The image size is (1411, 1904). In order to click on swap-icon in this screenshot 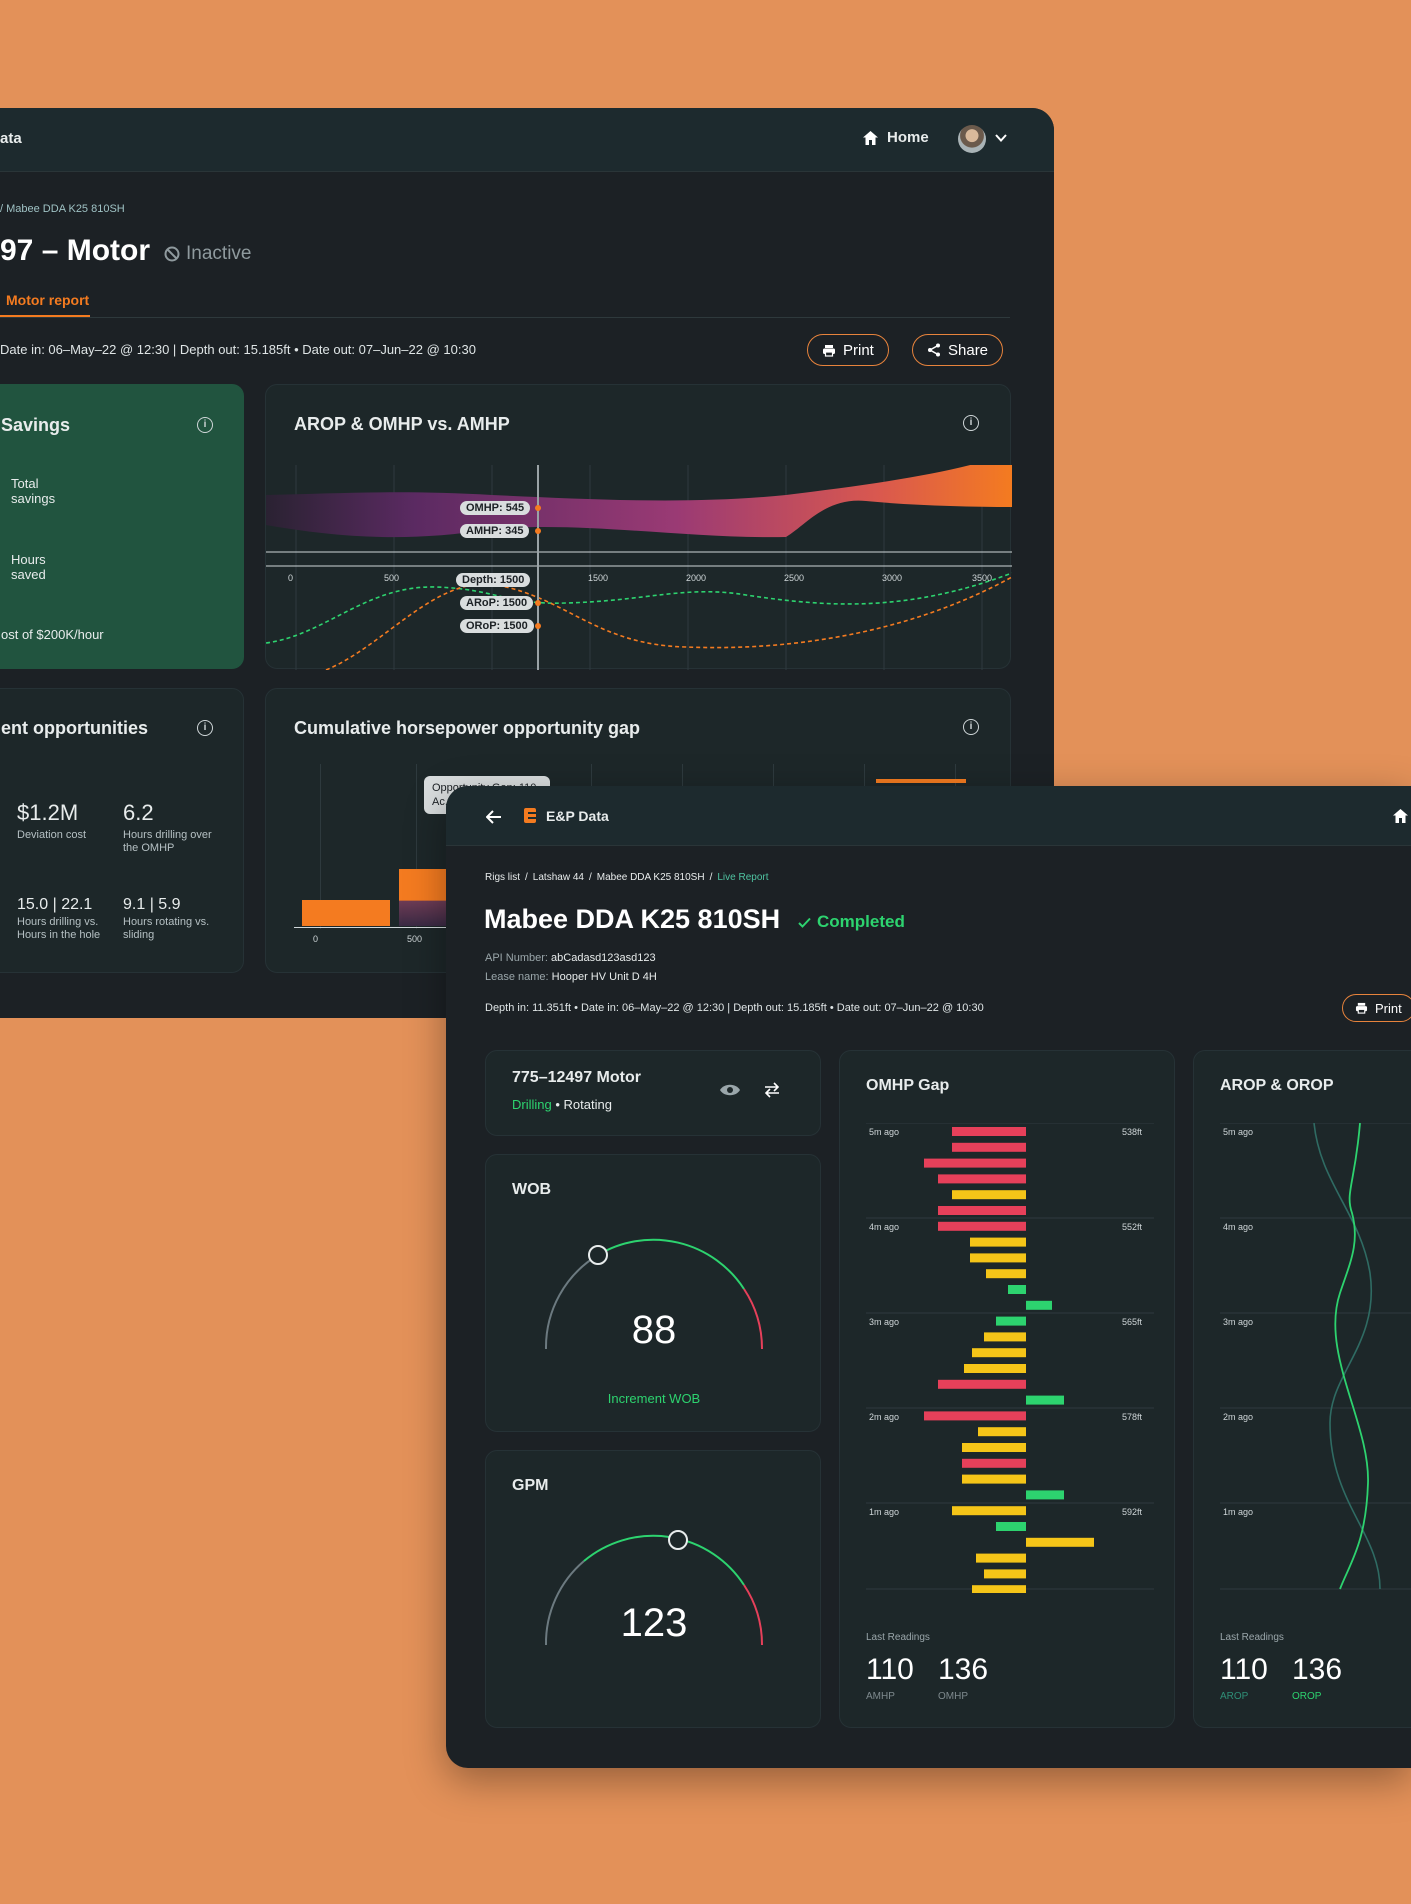, I will do `click(772, 1090)`.